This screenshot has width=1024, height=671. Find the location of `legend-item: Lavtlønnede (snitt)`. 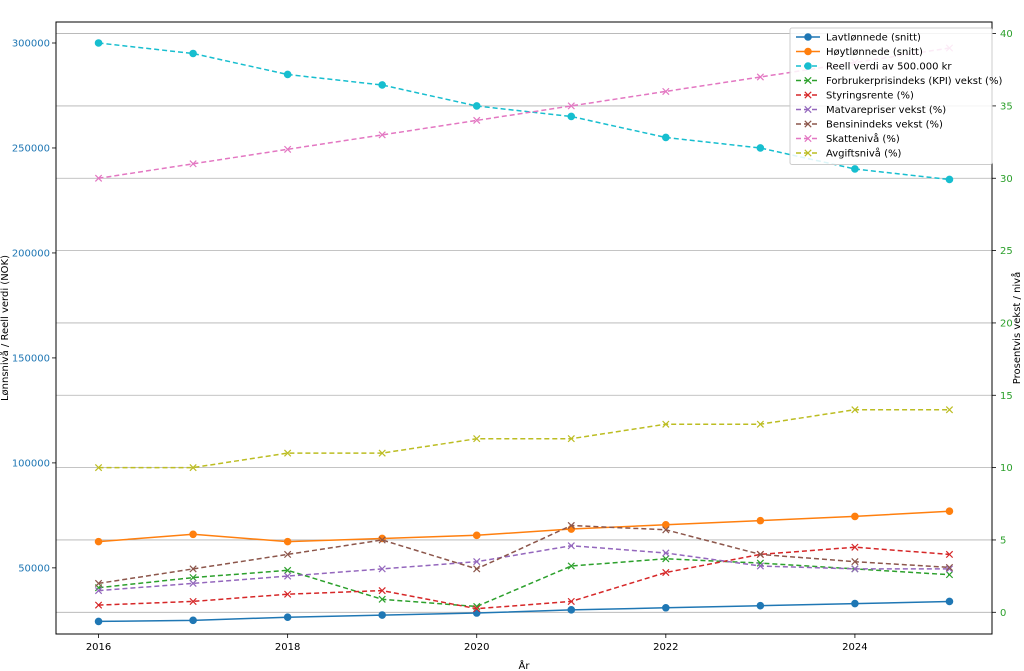

legend-item: Lavtlønnede (snitt) is located at coordinates (858, 38).